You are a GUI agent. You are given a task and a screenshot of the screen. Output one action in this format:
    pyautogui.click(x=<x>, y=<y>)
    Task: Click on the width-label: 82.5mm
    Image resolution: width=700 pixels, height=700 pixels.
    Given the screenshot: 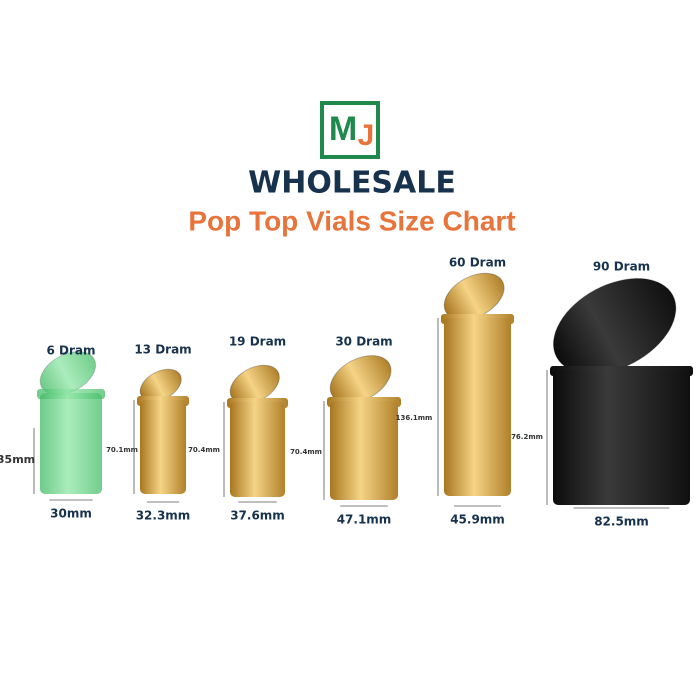 What is the action you would take?
    pyautogui.click(x=621, y=522)
    